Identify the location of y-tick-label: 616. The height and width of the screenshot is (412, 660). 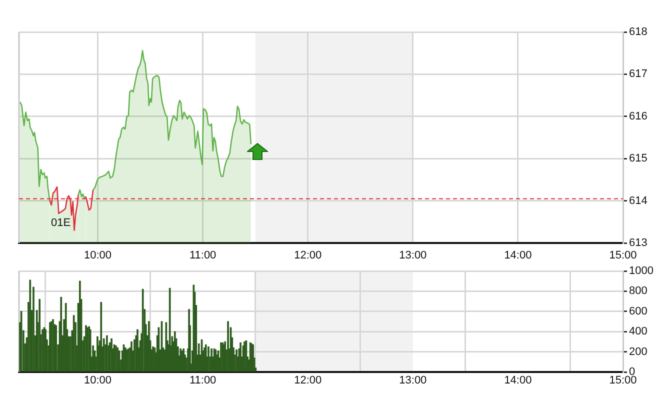
(638, 116).